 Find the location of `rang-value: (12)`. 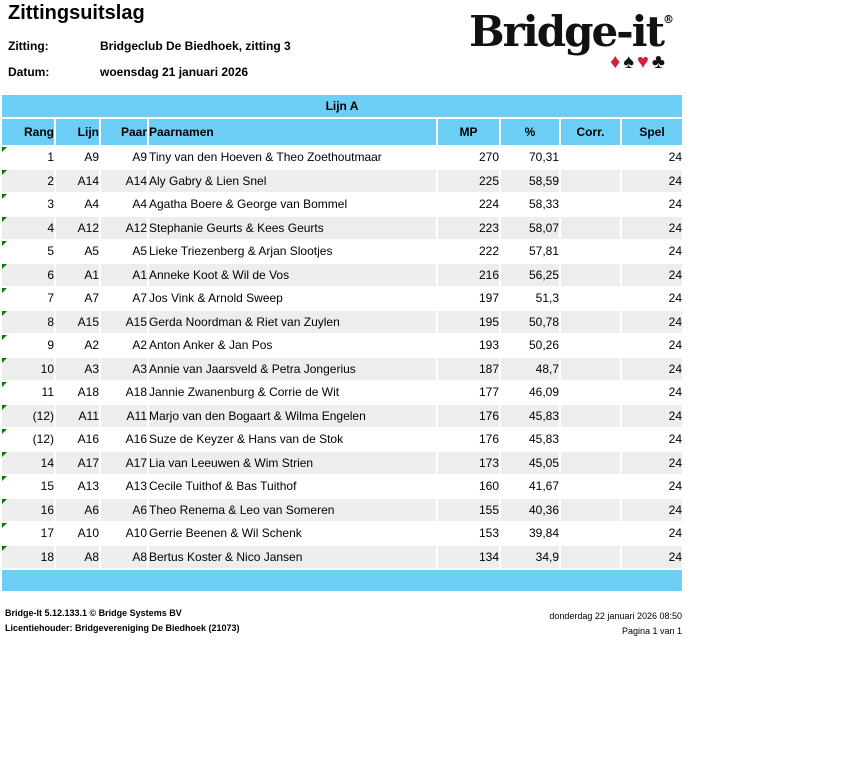

rang-value: (12) is located at coordinates (43, 415).